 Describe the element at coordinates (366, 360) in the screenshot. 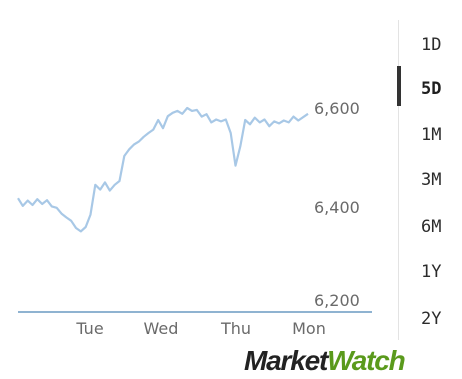

I see `logo-part-watch: Watch` at that location.